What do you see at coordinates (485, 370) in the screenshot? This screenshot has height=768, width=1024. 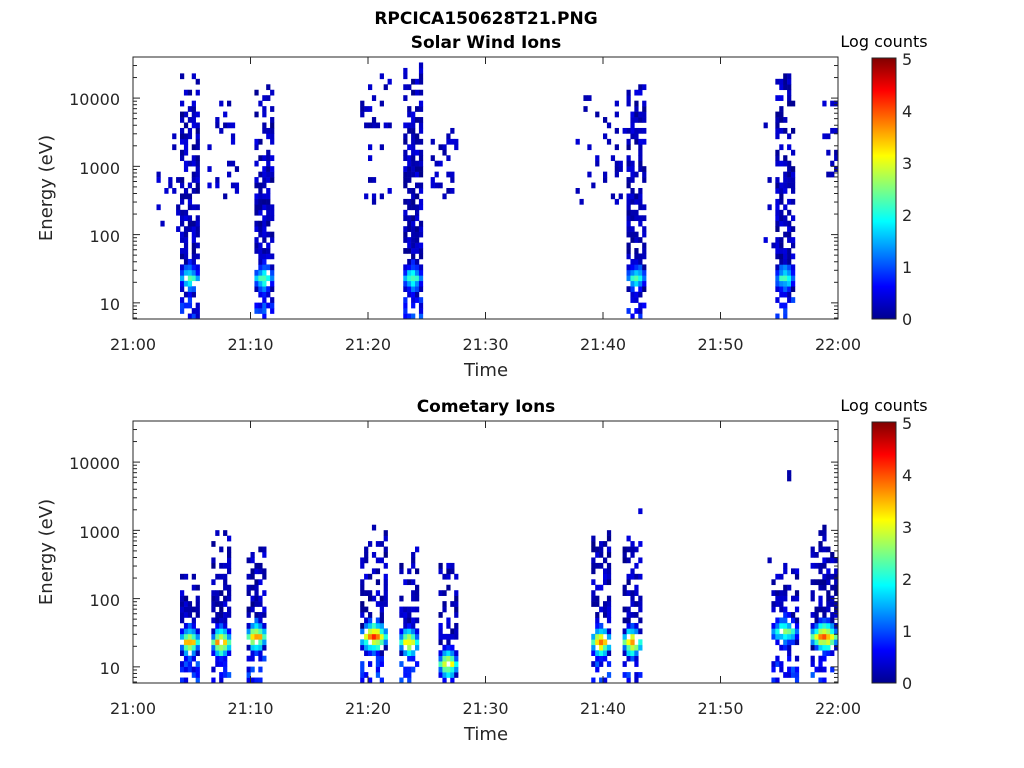 I see `x-axis-label: Time` at bounding box center [485, 370].